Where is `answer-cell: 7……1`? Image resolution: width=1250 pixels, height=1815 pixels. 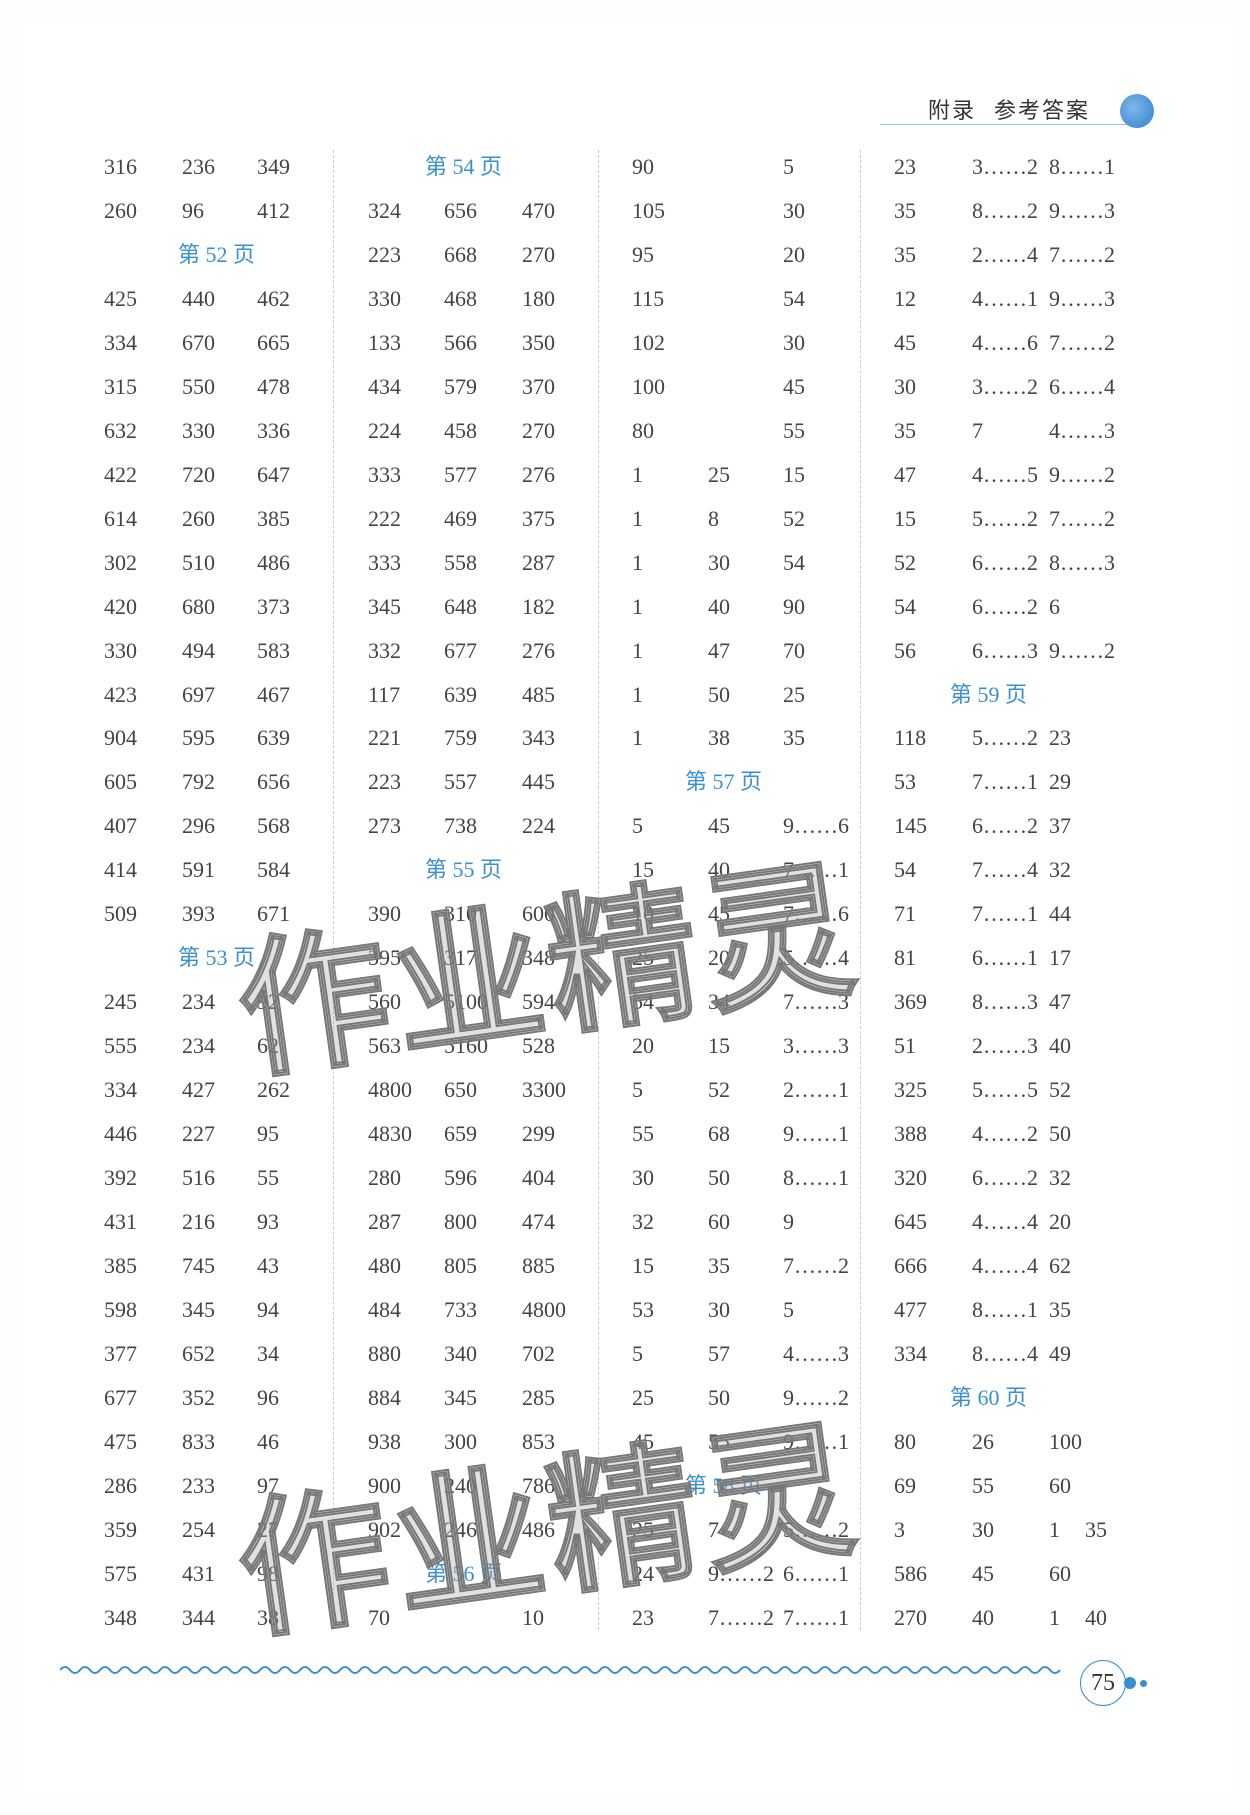 answer-cell: 7……1 is located at coordinates (816, 870).